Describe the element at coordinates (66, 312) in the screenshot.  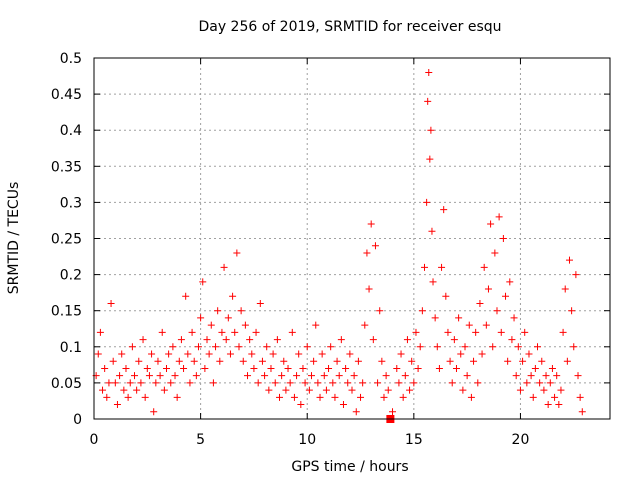
I see `y-tick-label: 0.15` at that location.